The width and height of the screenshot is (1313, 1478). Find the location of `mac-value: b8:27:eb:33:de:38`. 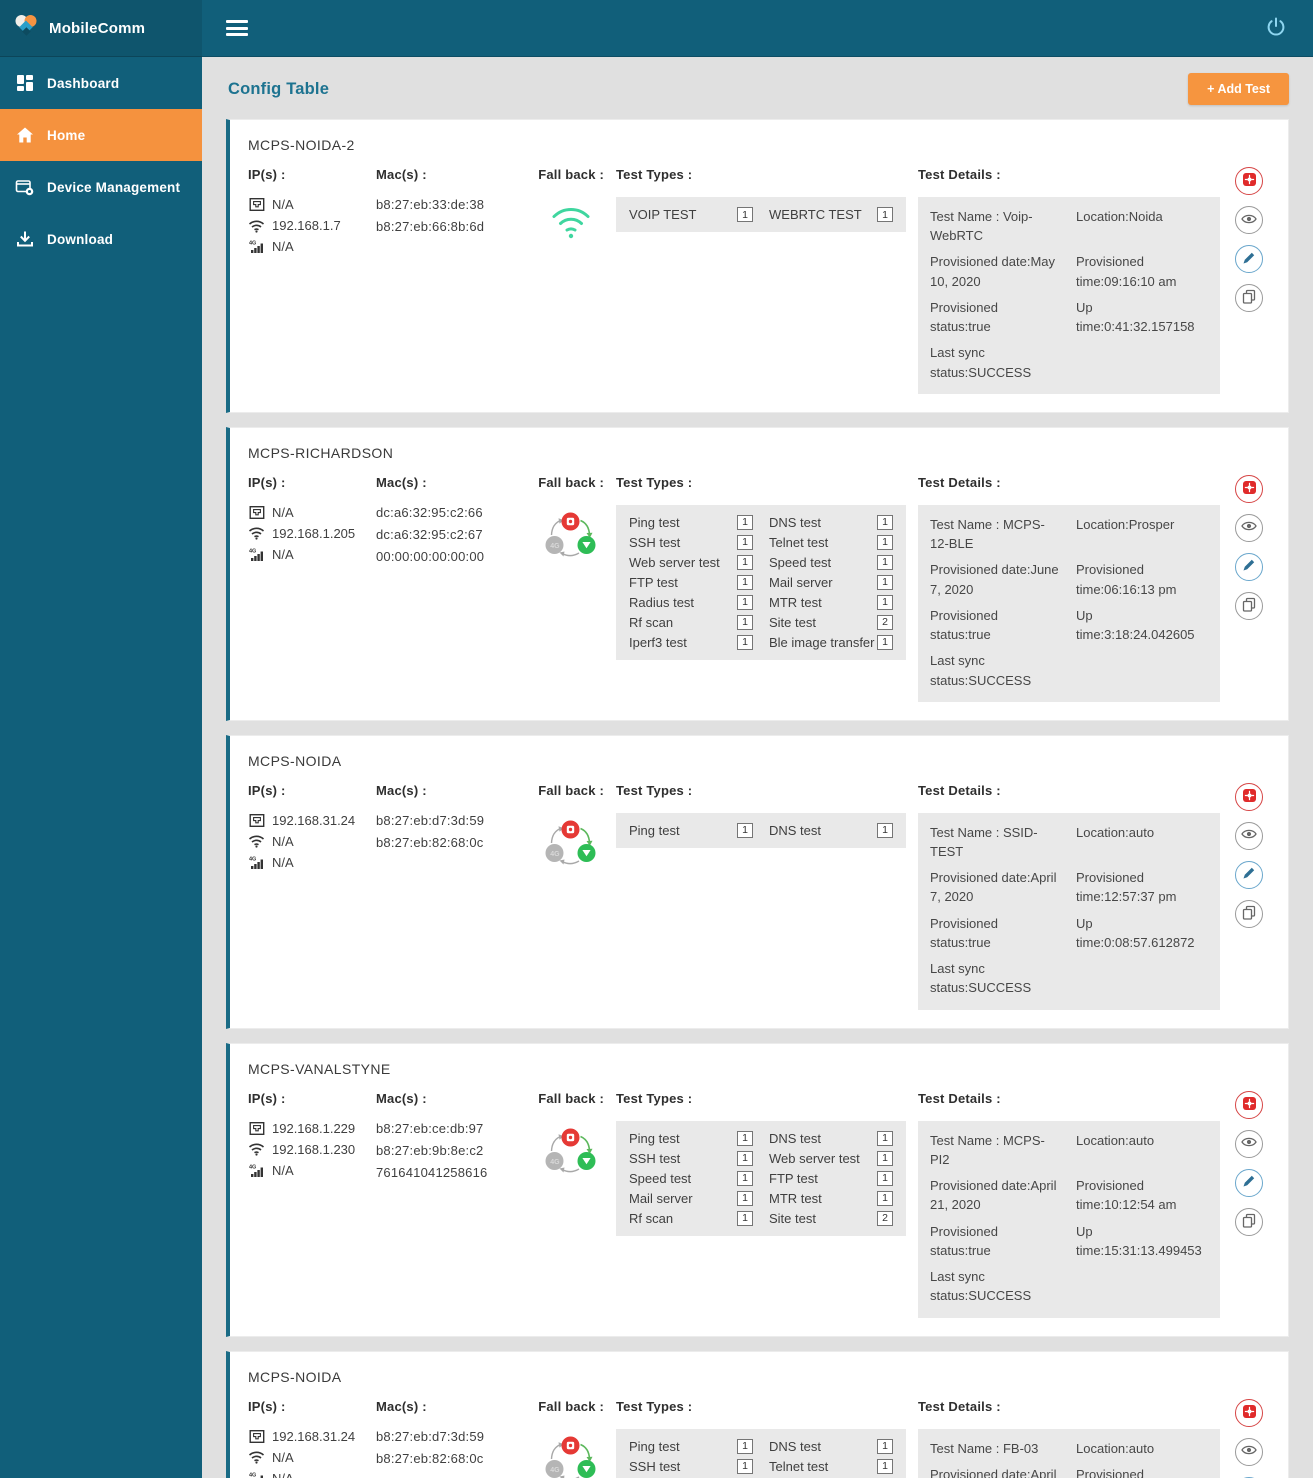

mac-value: b8:27:eb:33:de:38 is located at coordinates (430, 204).